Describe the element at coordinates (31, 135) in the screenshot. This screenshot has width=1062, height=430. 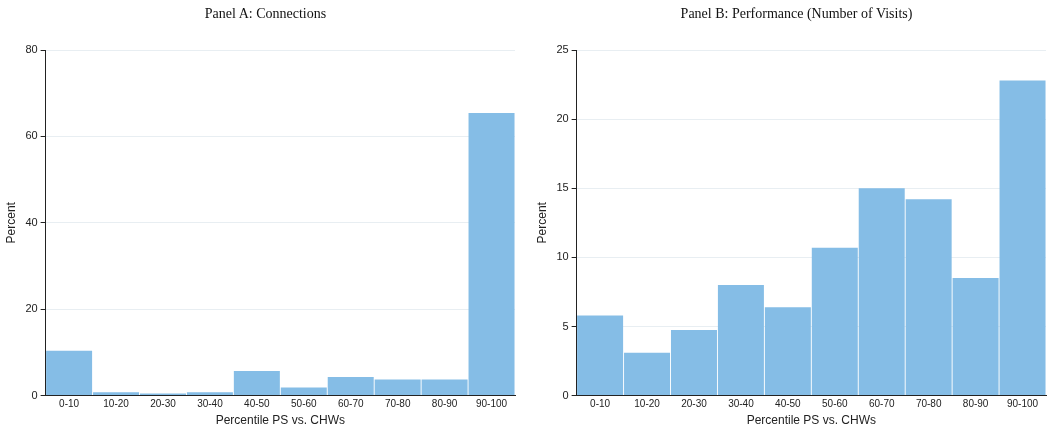
I see `y-tick-label: 60` at that location.